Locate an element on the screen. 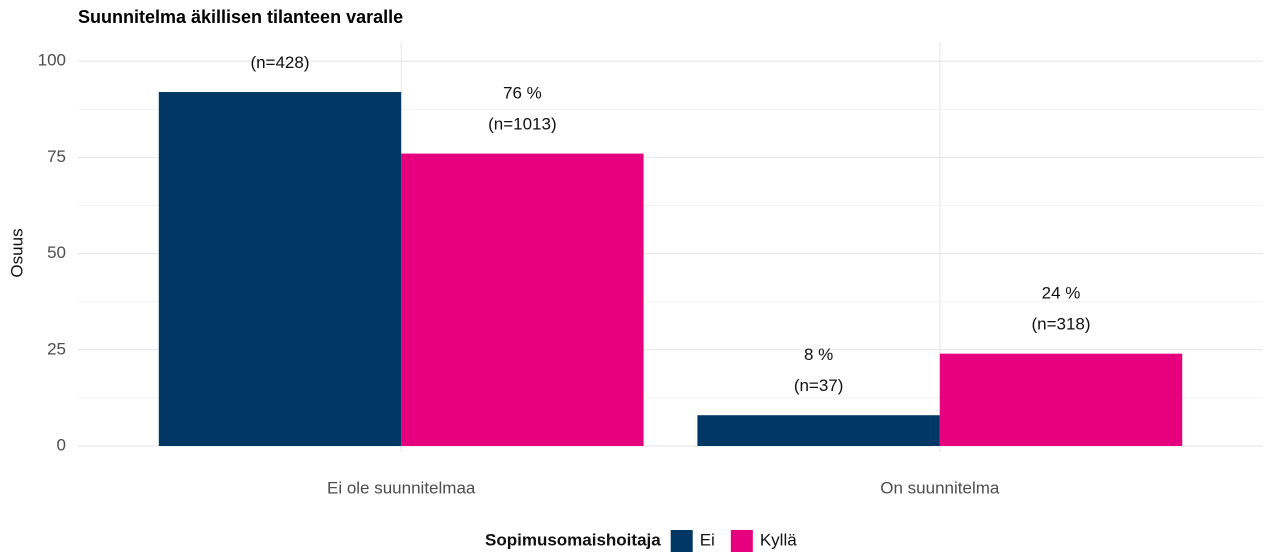 This screenshot has height=553, width=1264. x-tick-label: On suunnitelma is located at coordinates (940, 487).